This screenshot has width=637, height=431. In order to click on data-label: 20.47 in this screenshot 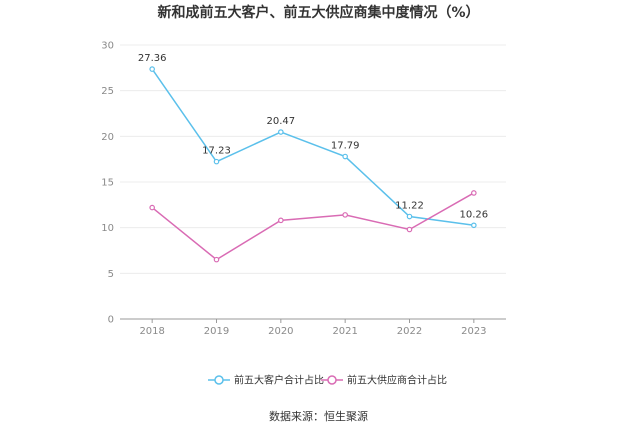, I will do `click(281, 121)`.